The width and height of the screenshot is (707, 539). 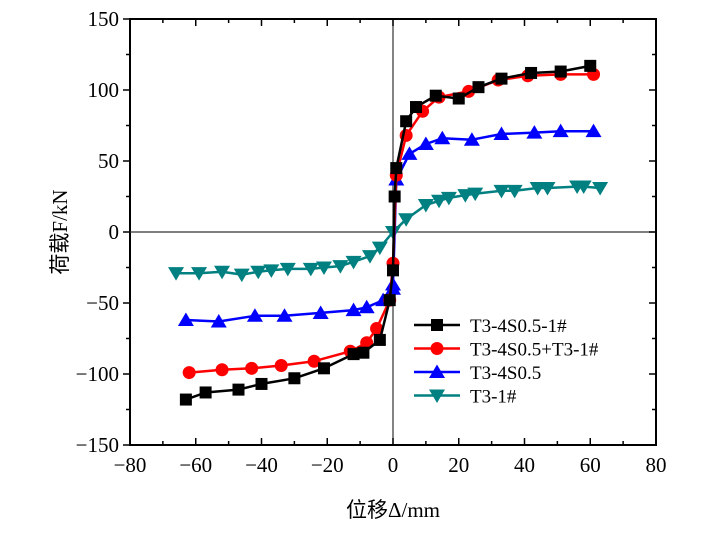 What do you see at coordinates (104, 90) in the screenshot?
I see `y-tick-label: 100` at bounding box center [104, 90].